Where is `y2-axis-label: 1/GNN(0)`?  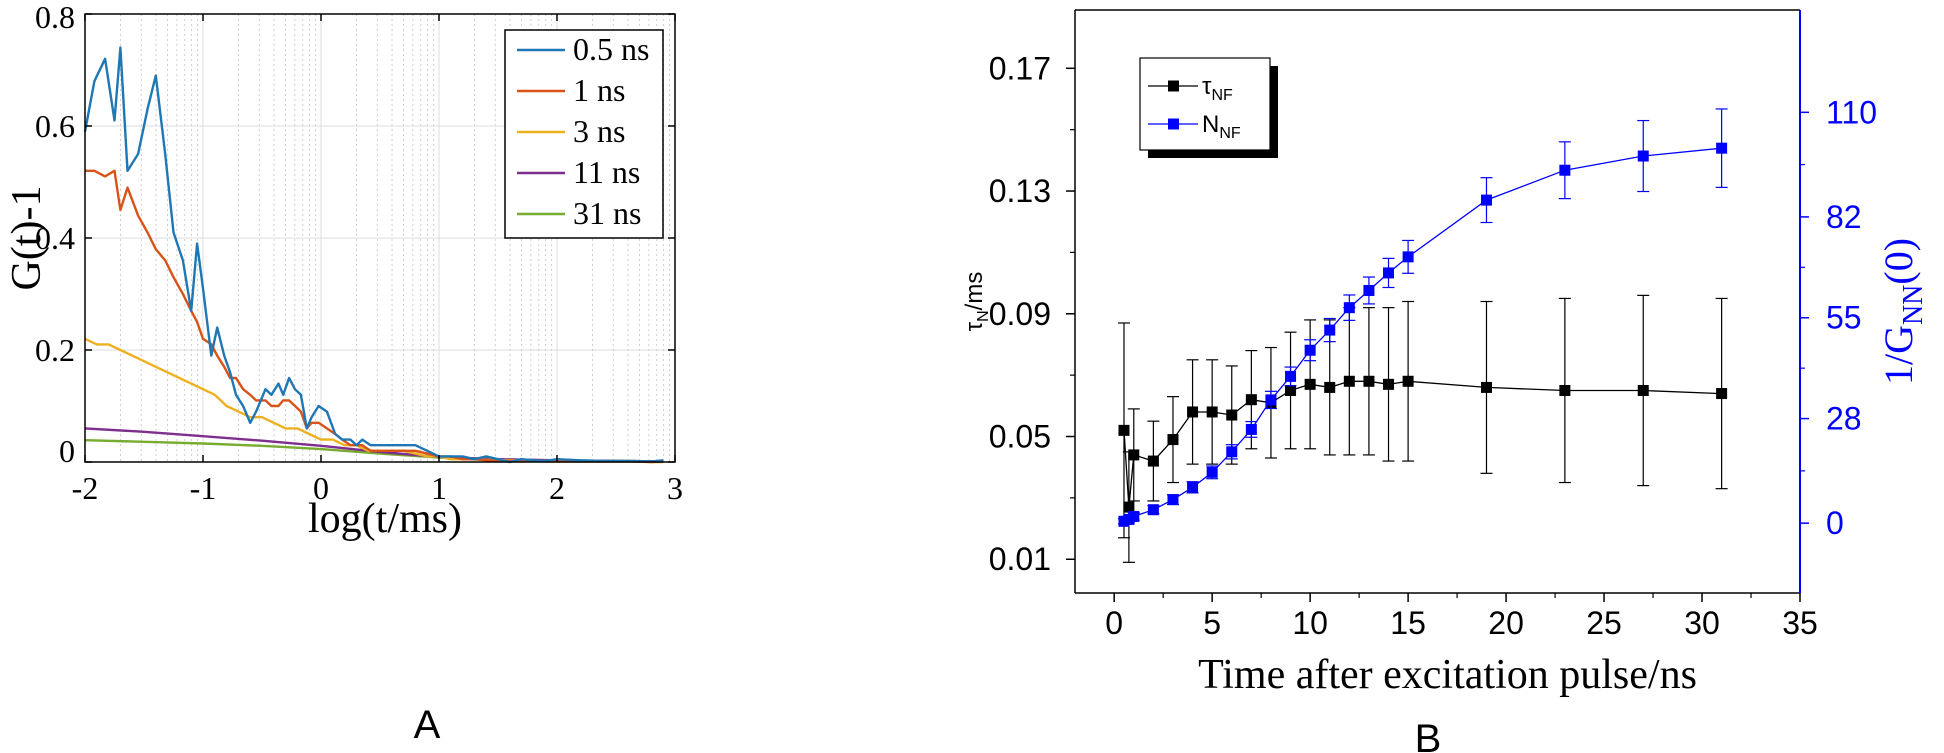 y2-axis-label: 1/GNN(0) is located at coordinates (1902, 311).